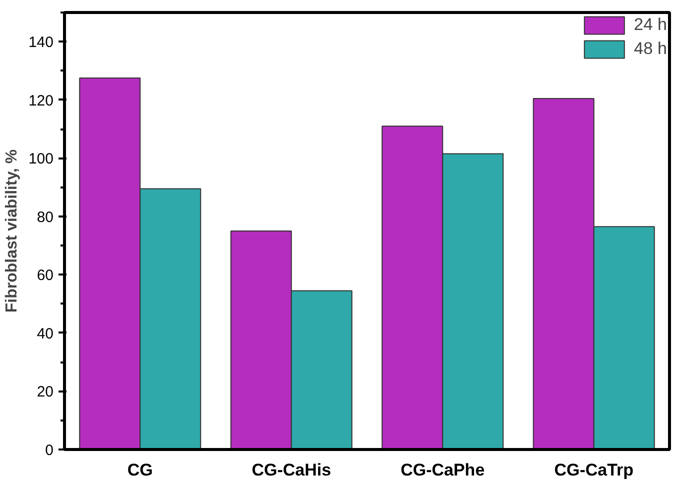 The image size is (673, 482). Describe the element at coordinates (442, 470) in the screenshot. I see `x-tick-label: CG-CaPhe` at that location.